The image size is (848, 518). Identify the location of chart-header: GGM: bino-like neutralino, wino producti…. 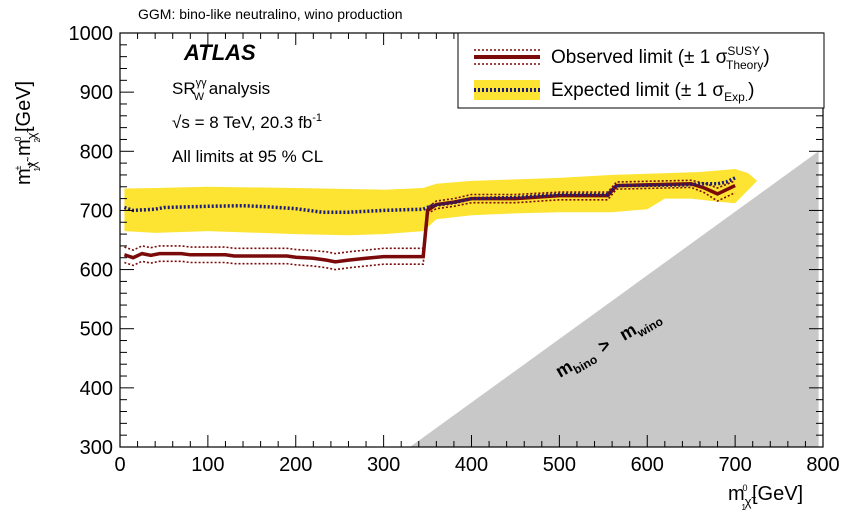
(270, 14).